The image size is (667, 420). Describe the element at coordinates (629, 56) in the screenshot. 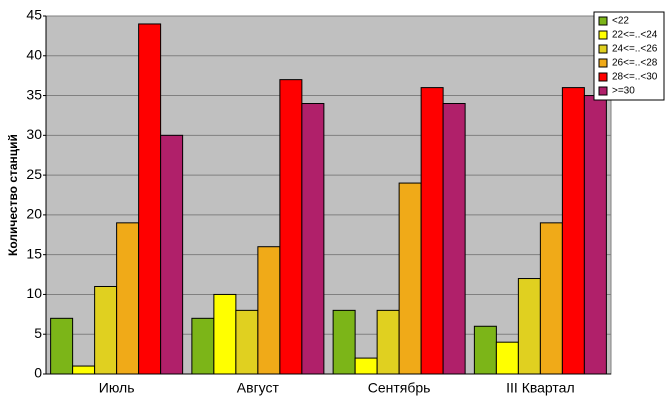

I see `legend` at that location.